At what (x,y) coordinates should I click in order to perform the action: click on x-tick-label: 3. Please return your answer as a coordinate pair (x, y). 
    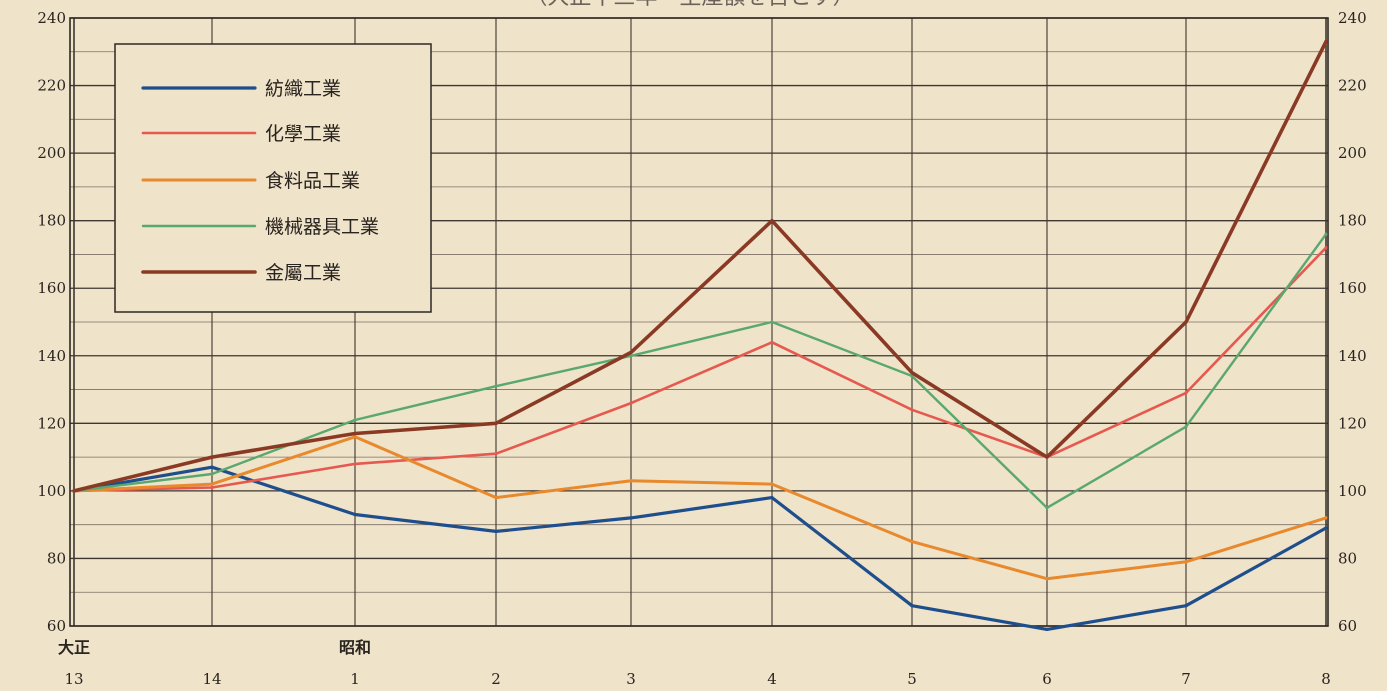
    Looking at the image, I should click on (631, 679).